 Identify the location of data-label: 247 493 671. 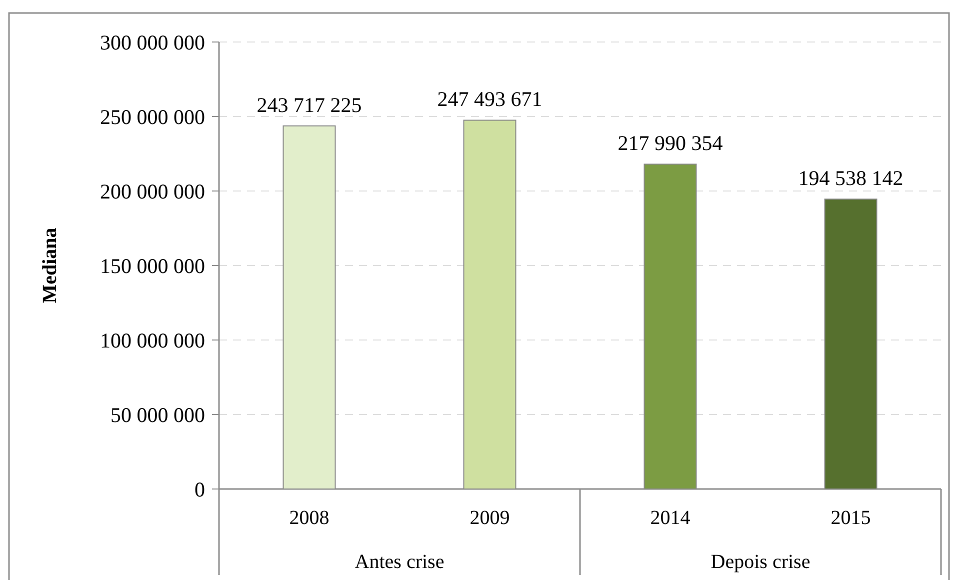
(489, 99).